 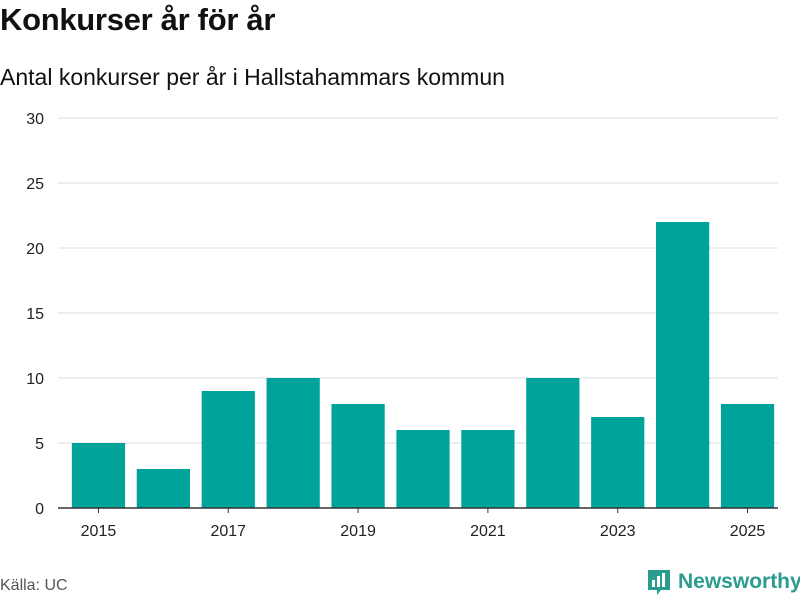 I want to click on y-tick-label-25: 25, so click(x=35, y=184).